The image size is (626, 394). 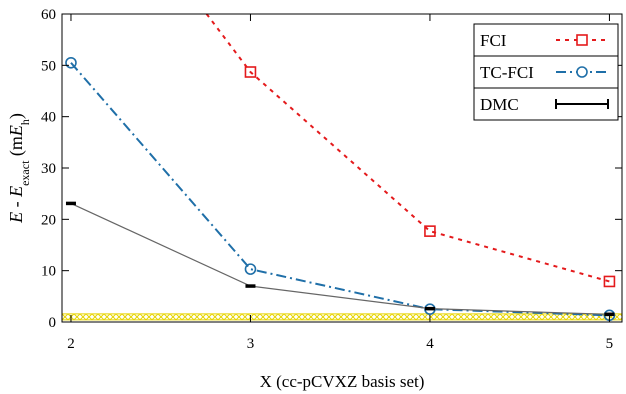 What do you see at coordinates (499, 104) in the screenshot?
I see `legend-label-dmc: DMC` at bounding box center [499, 104].